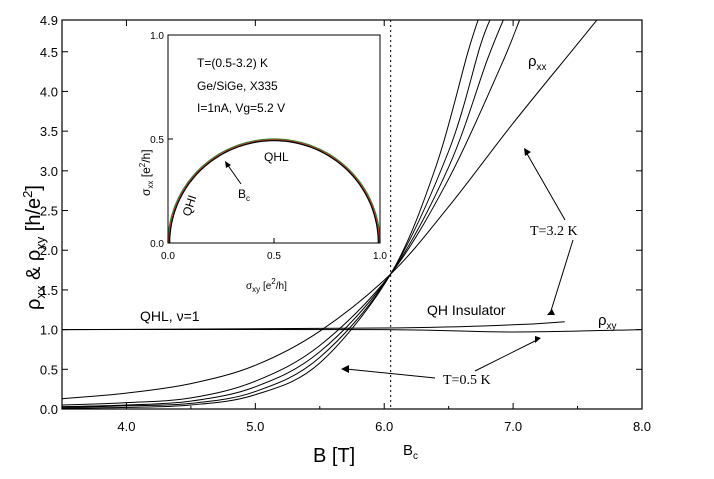  Describe the element at coordinates (49, 52) in the screenshot. I see `y-tick-label: 4.5` at that location.